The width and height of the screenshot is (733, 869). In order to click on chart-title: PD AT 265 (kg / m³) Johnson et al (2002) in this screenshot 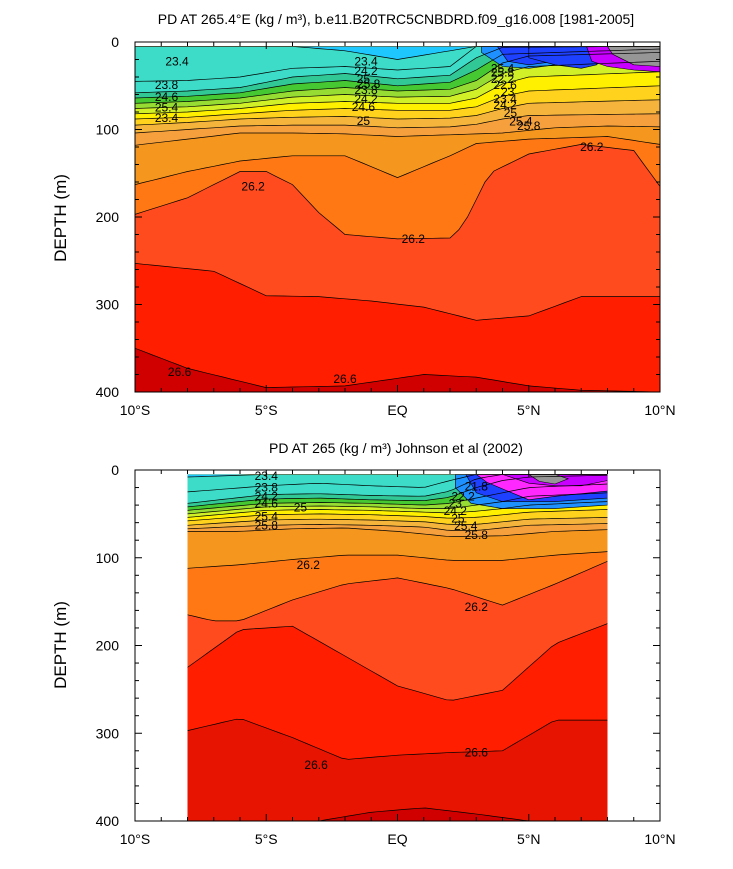, I will do `click(396, 448)`.